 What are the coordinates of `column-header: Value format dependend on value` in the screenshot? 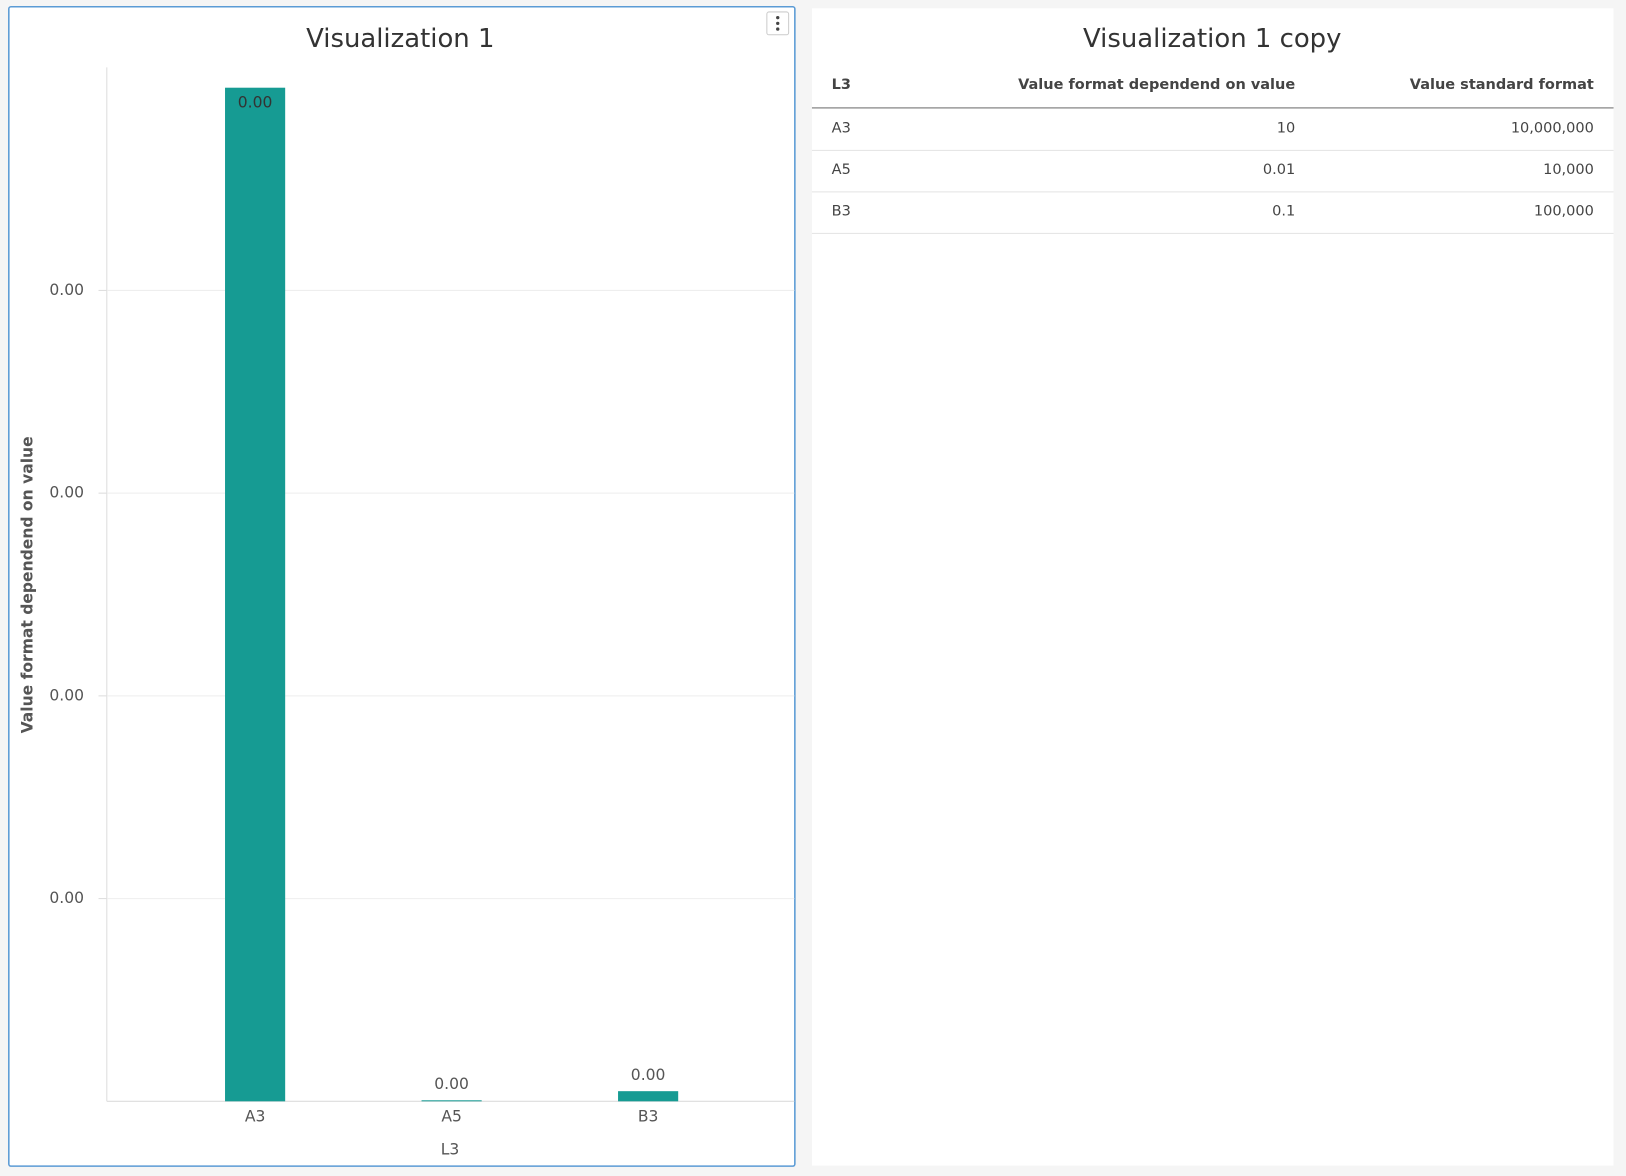 It's located at (1156, 85).